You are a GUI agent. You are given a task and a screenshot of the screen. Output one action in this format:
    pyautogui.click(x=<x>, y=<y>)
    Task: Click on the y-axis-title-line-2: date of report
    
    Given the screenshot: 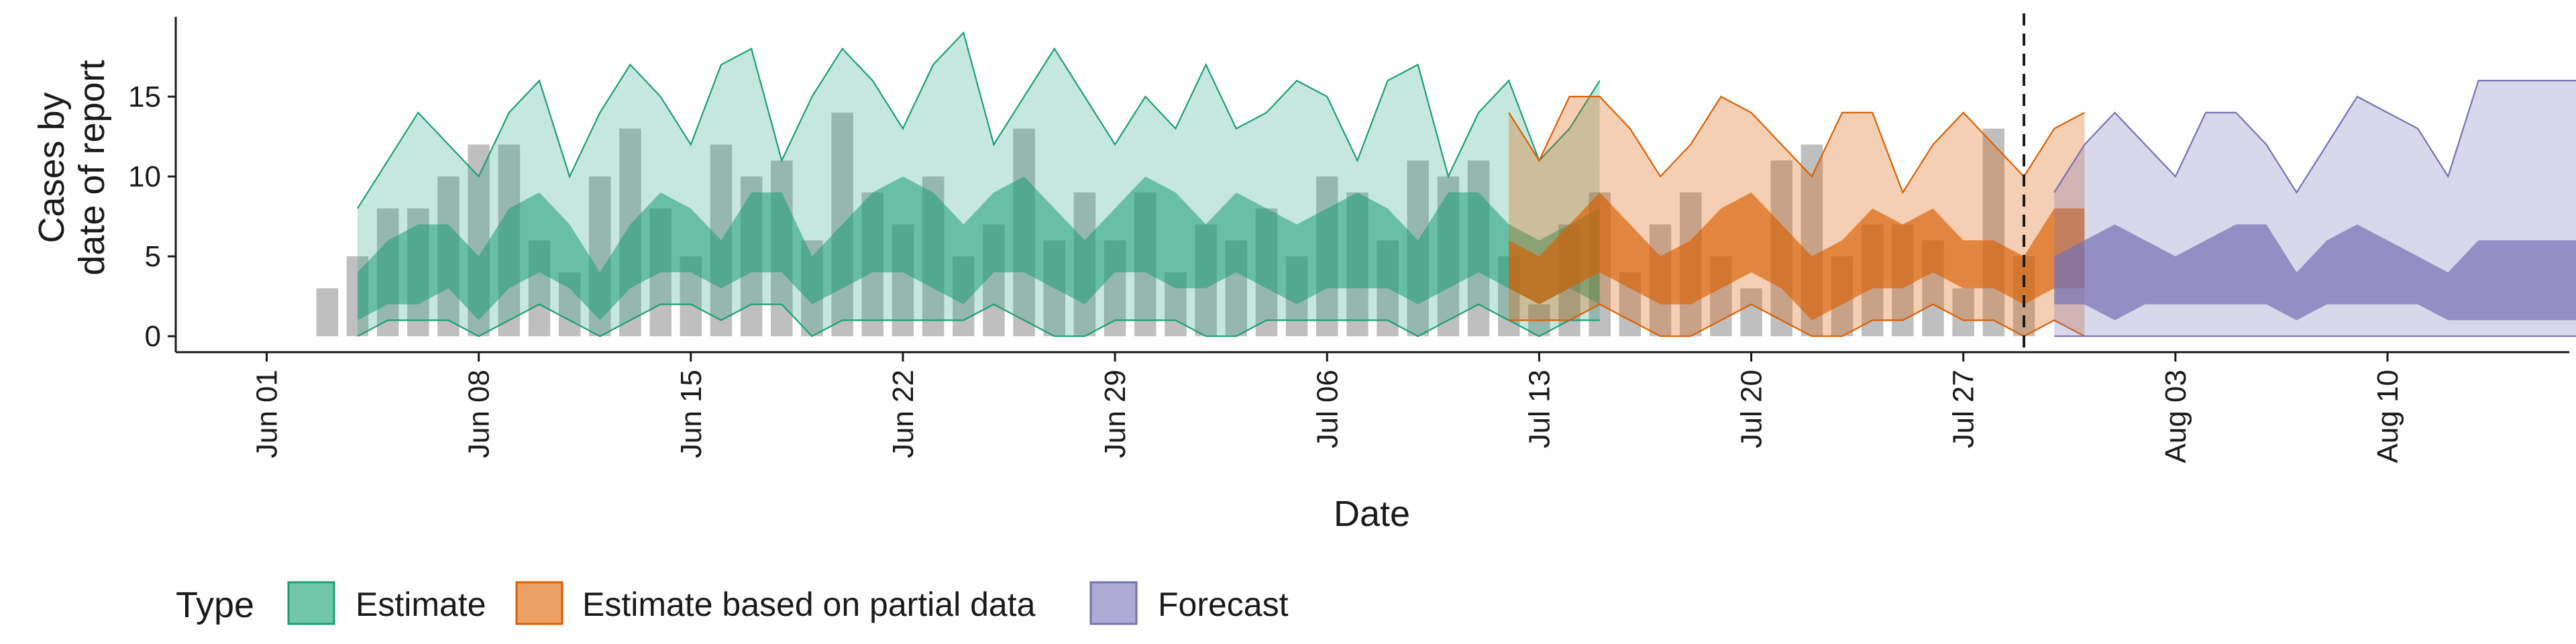 What is the action you would take?
    pyautogui.click(x=92, y=167)
    